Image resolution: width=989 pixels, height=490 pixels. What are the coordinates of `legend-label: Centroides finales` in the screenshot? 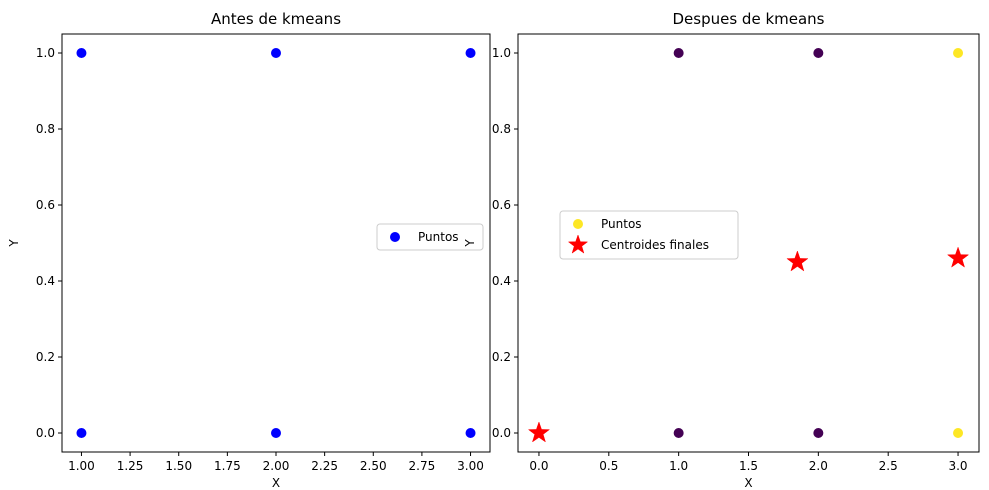 It's located at (655, 245).